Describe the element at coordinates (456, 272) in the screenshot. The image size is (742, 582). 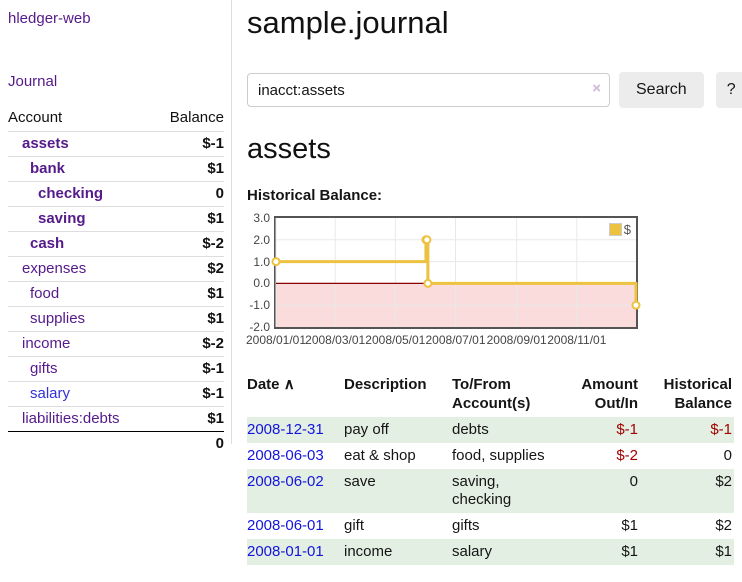
I see `chart-plot: $` at that location.